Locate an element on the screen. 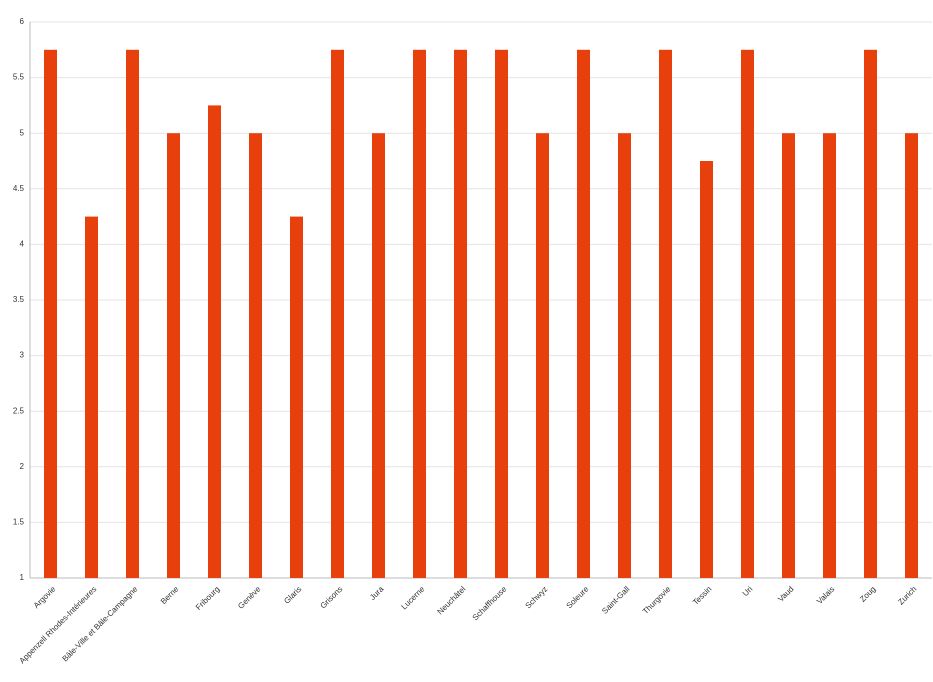 The image size is (933, 682). x-tick-label: Genève is located at coordinates (249, 597).